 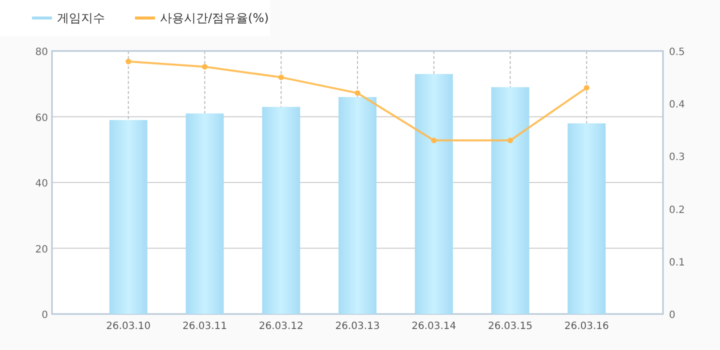 What do you see at coordinates (205, 326) in the screenshot?
I see `x-tick-label: 26.03.11` at bounding box center [205, 326].